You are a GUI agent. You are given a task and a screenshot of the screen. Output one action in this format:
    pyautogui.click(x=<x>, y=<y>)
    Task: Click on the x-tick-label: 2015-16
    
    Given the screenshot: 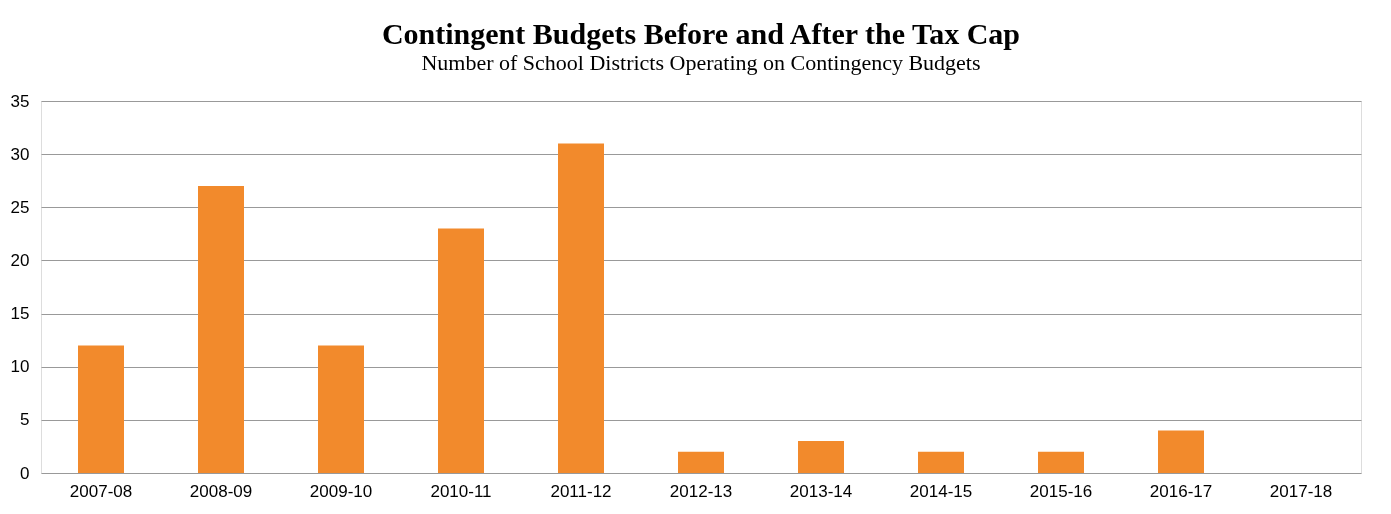 What is the action you would take?
    pyautogui.click(x=1061, y=491)
    